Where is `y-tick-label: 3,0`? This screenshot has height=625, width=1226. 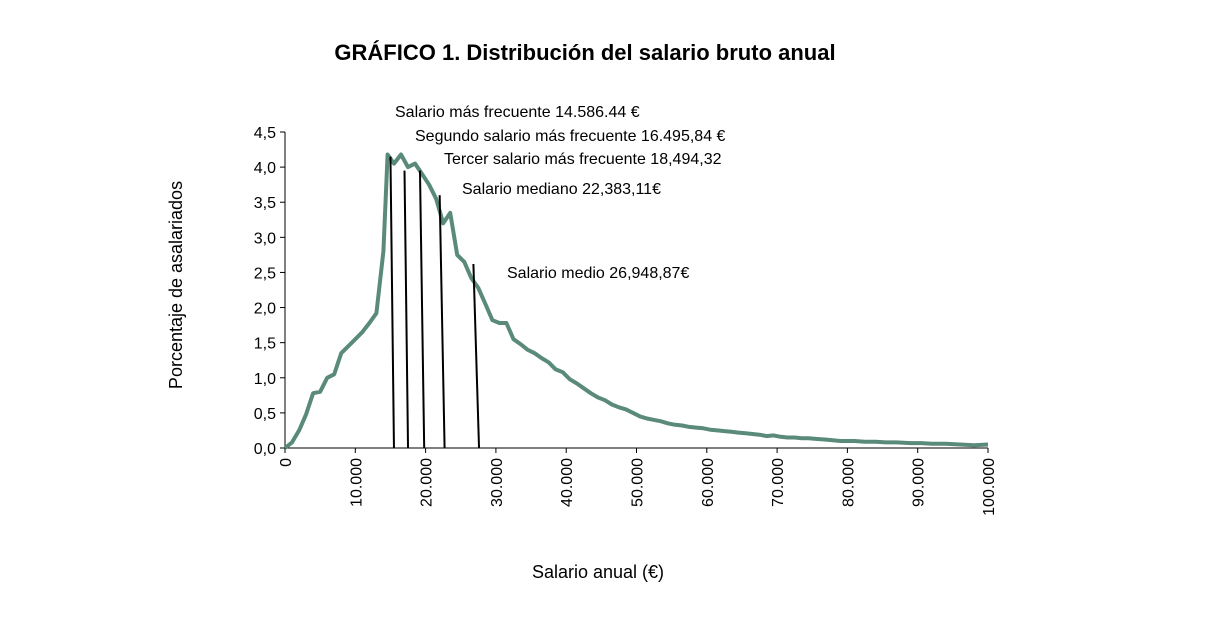
y-tick-label: 3,0 is located at coordinates (265, 238).